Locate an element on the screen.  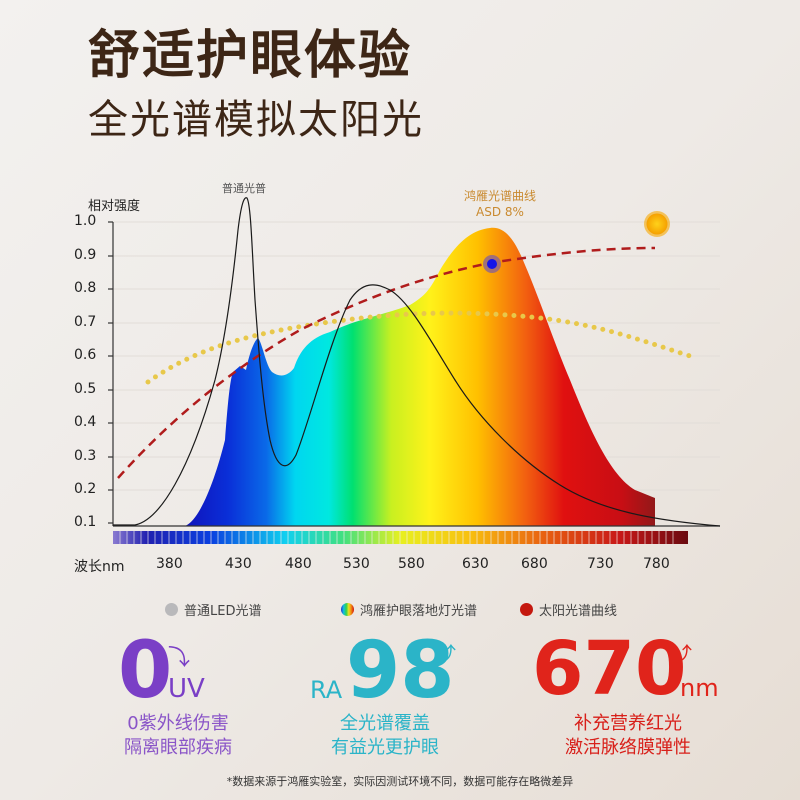
y-tick: 0.5 is located at coordinates (85, 389).